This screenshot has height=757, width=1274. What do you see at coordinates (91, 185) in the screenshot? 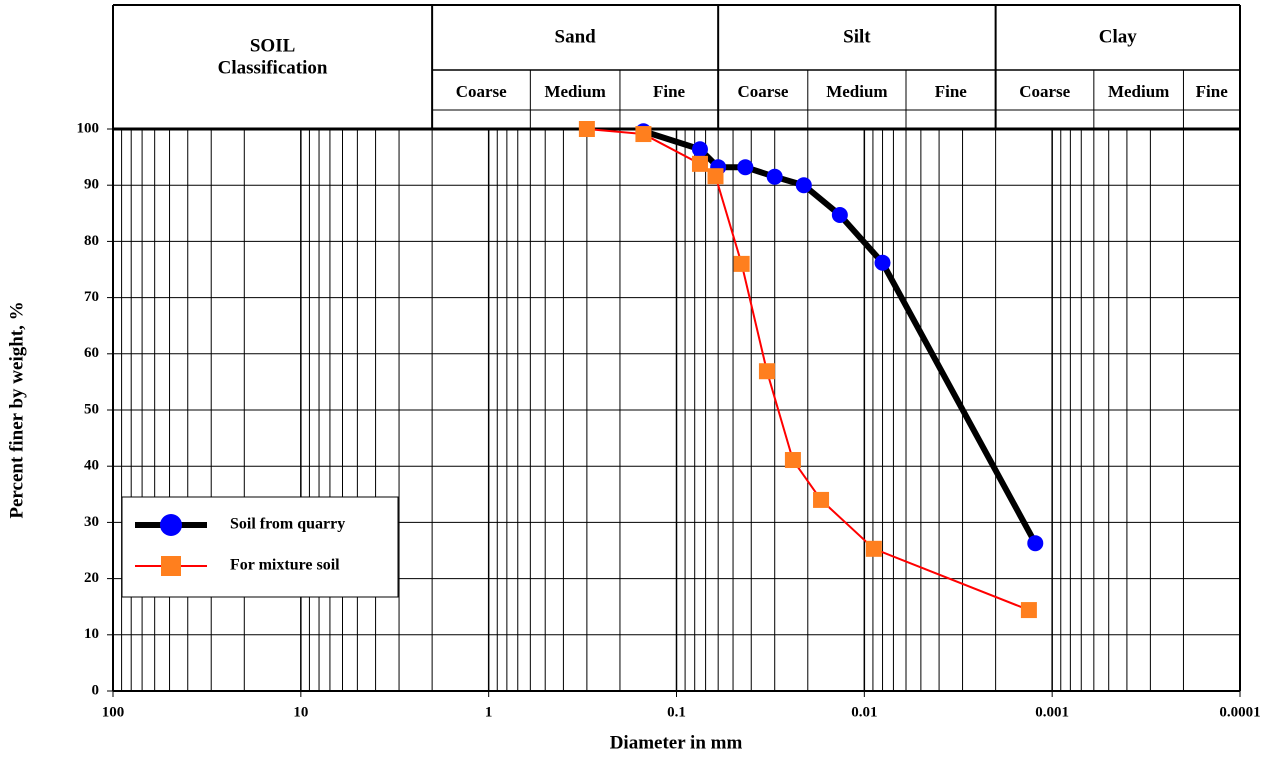
I see `y-tick-label: 90` at bounding box center [91, 185].